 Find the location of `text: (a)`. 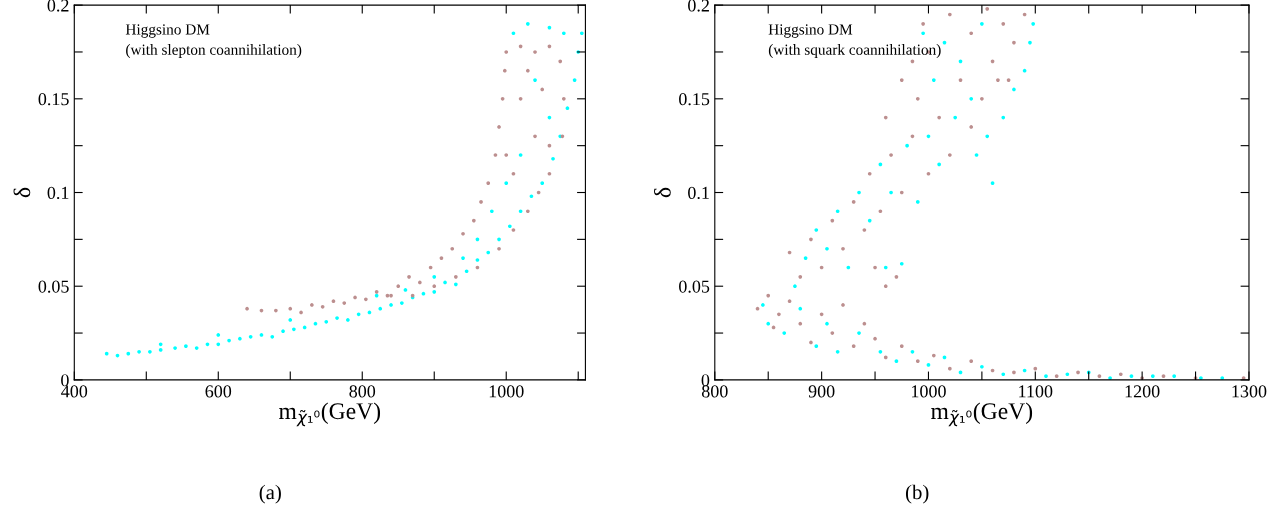

text: (a) is located at coordinates (270, 494).